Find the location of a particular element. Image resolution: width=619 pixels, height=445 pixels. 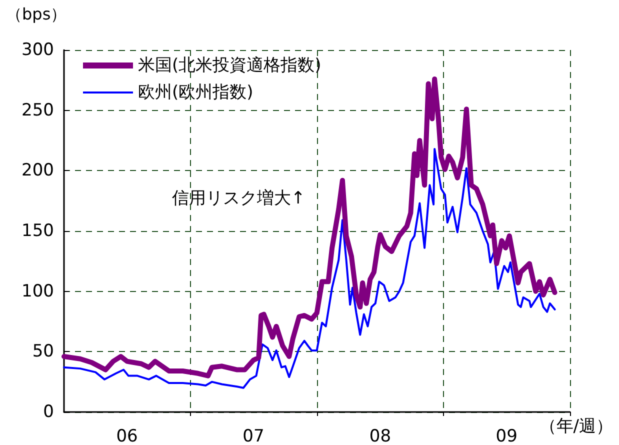

x-tick-label: 08 is located at coordinates (380, 435).